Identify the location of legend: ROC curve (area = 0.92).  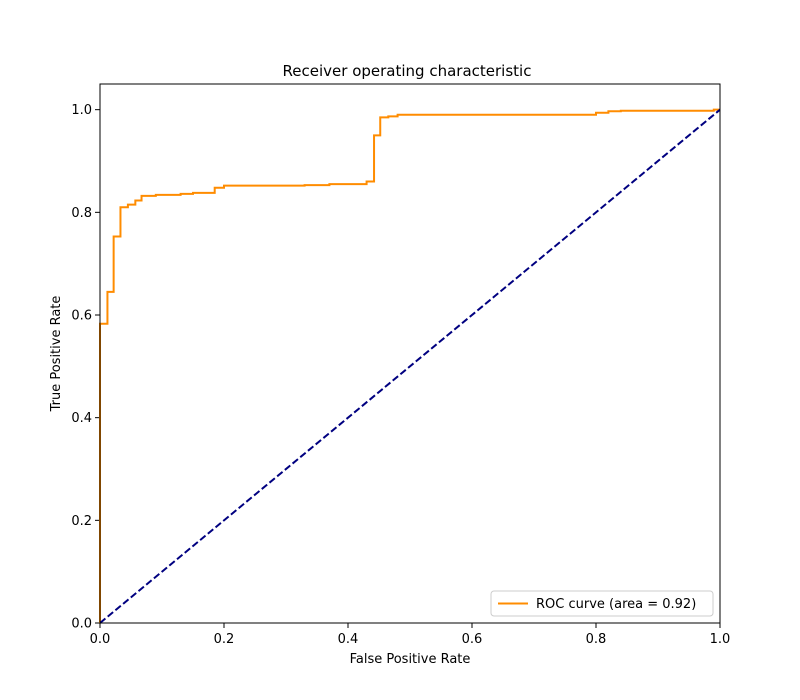
(602, 603).